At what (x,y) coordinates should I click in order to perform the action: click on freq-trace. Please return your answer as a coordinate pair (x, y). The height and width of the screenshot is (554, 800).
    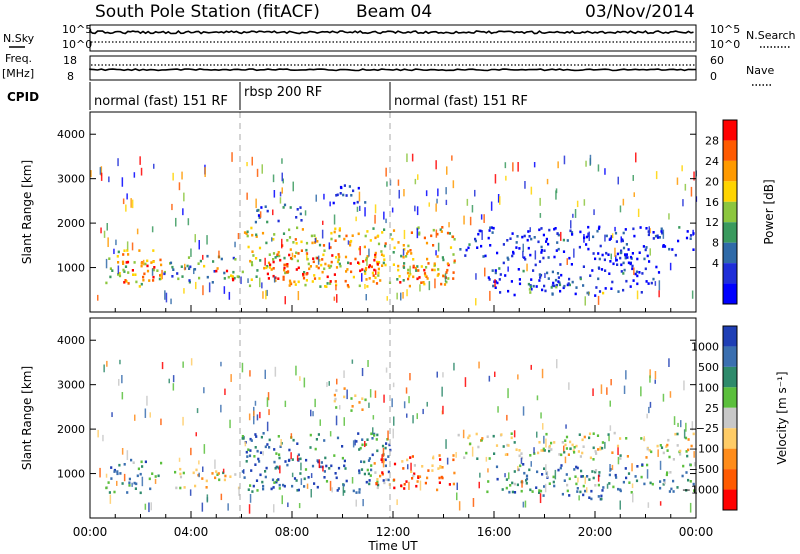
    Looking at the image, I should click on (393, 70).